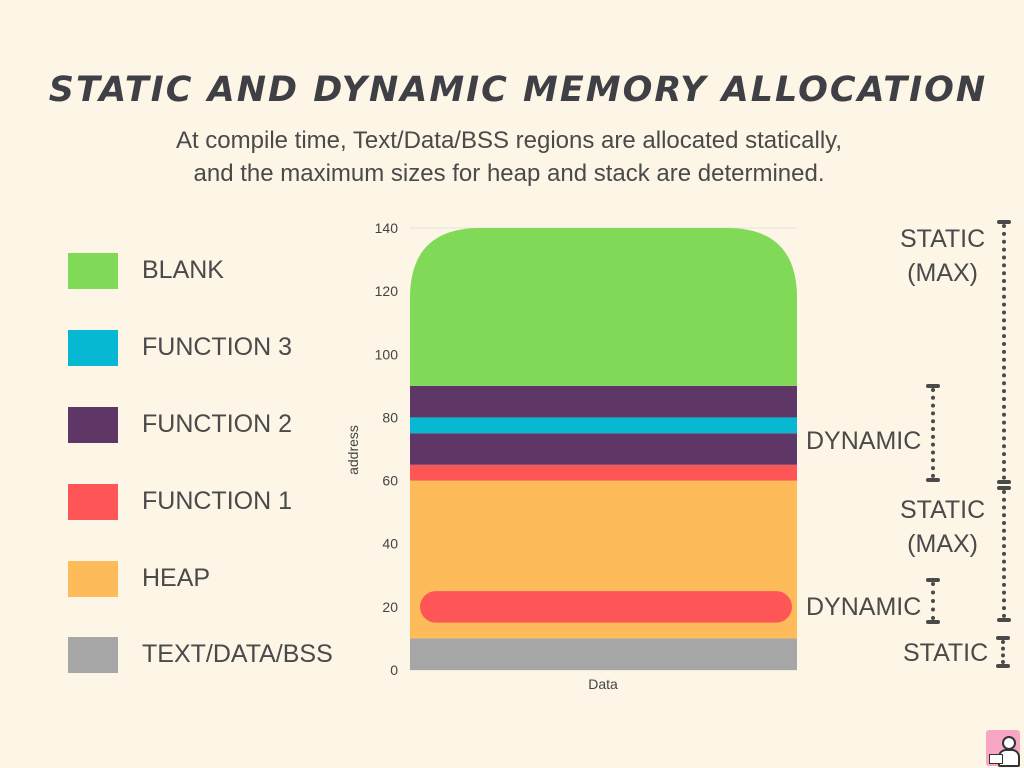 This screenshot has width=1024, height=768. Describe the element at coordinates (390, 481) in the screenshot. I see `y-tick-label: 60` at that location.